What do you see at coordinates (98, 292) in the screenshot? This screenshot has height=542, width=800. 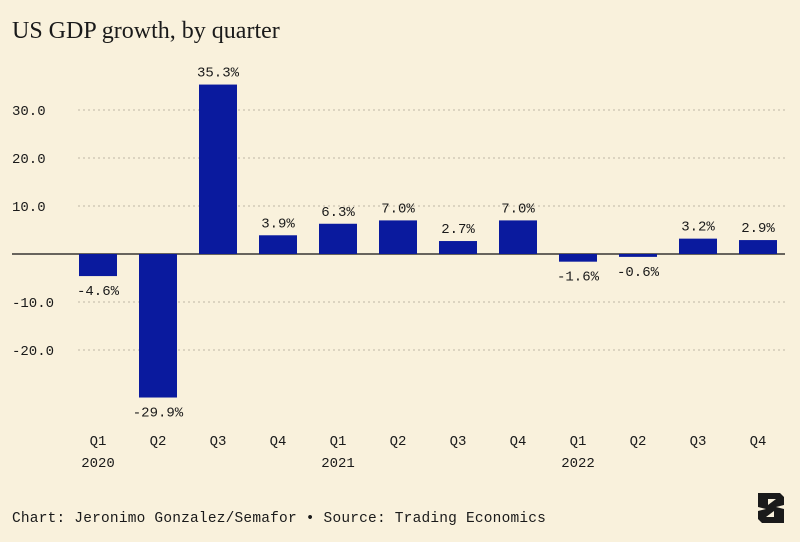 I see `bar-value-label: -4.6%` at bounding box center [98, 292].